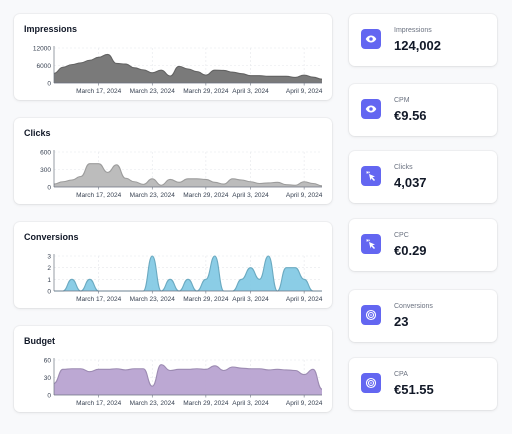  I want to click on y-tick-label: 3, so click(49, 257).